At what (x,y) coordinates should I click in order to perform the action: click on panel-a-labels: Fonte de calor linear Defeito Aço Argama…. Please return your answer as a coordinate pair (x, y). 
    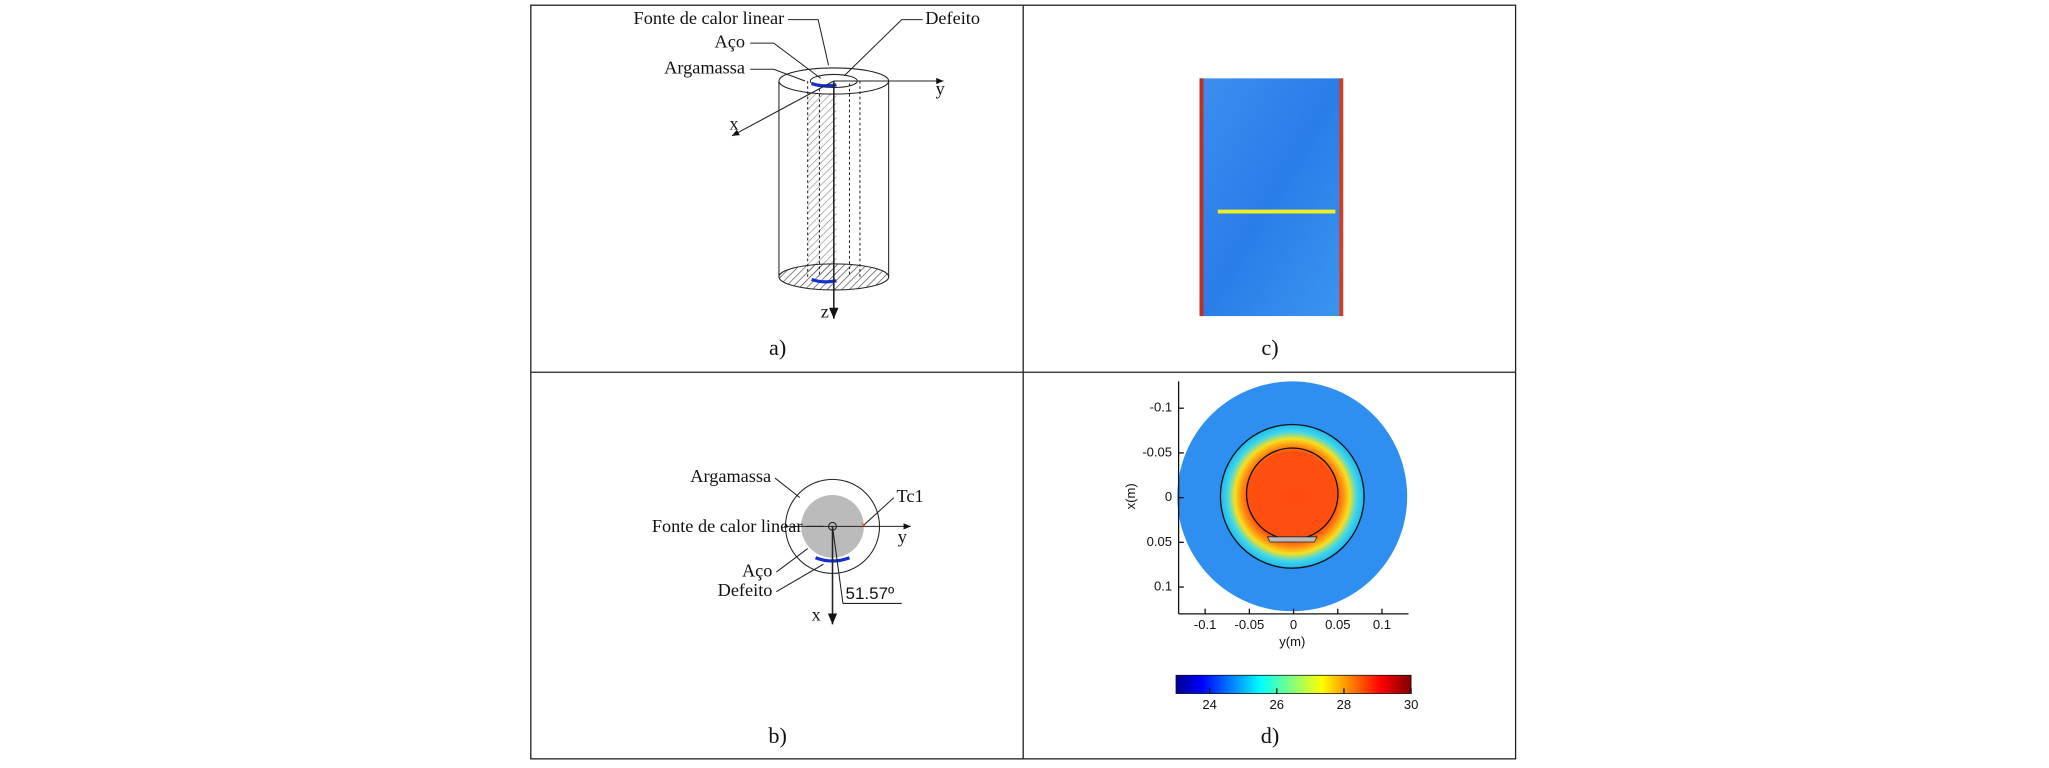
    Looking at the image, I should click on (807, 184).